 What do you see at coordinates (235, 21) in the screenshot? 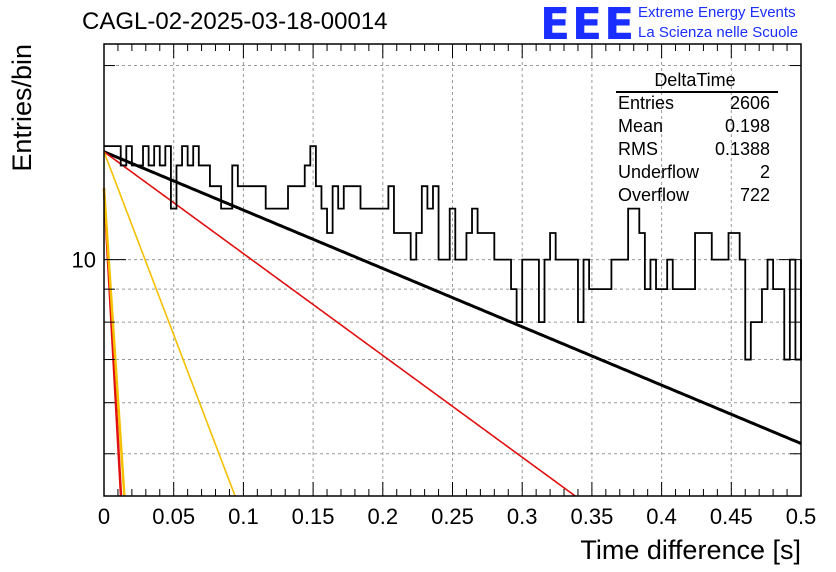
I see `page-title: CAGL-02-2025-03-18-00014` at bounding box center [235, 21].